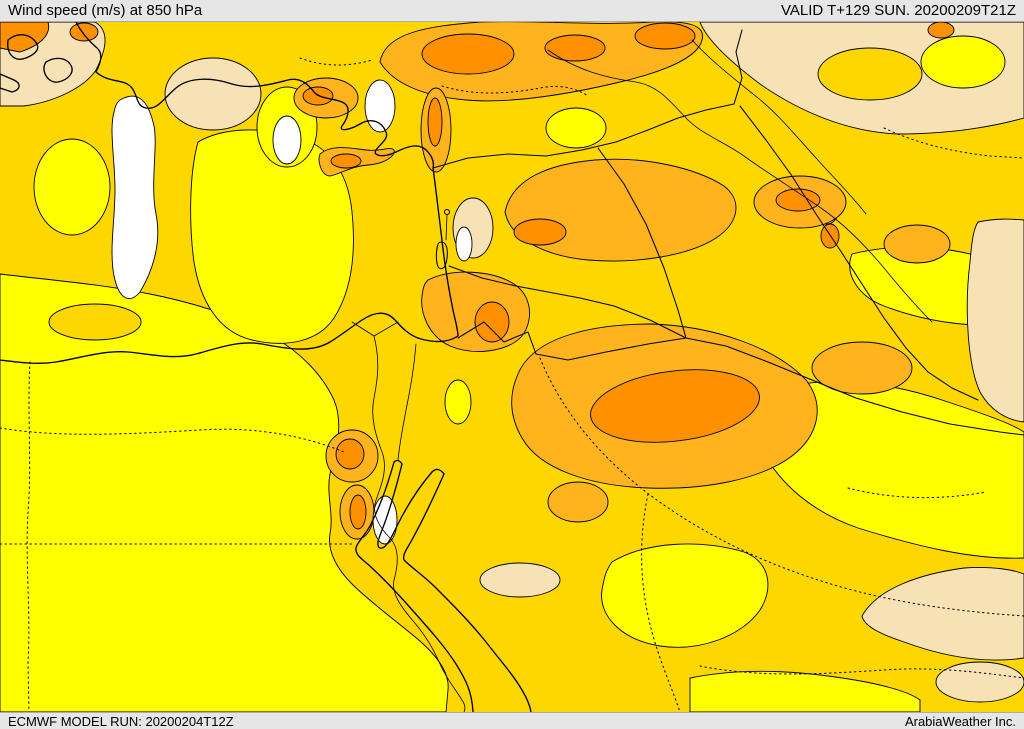 The image size is (1024, 729). I want to click on contour-fill-delta-min, so click(380, 106).